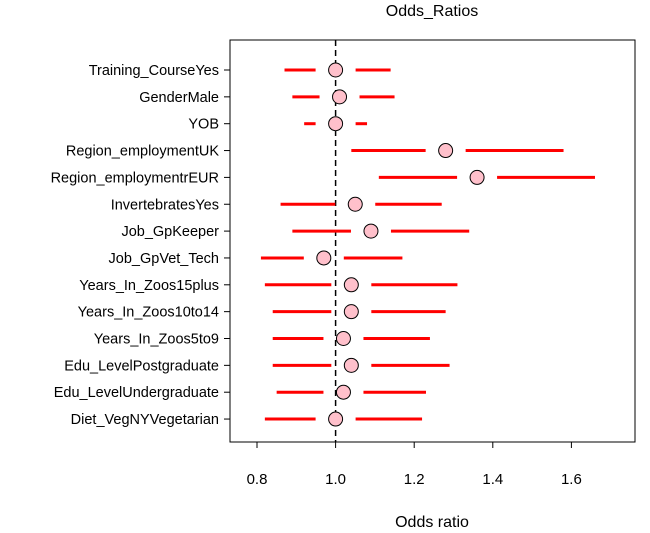 The width and height of the screenshot is (650, 533). I want to click on x-tick-label: 1.2, so click(414, 479).